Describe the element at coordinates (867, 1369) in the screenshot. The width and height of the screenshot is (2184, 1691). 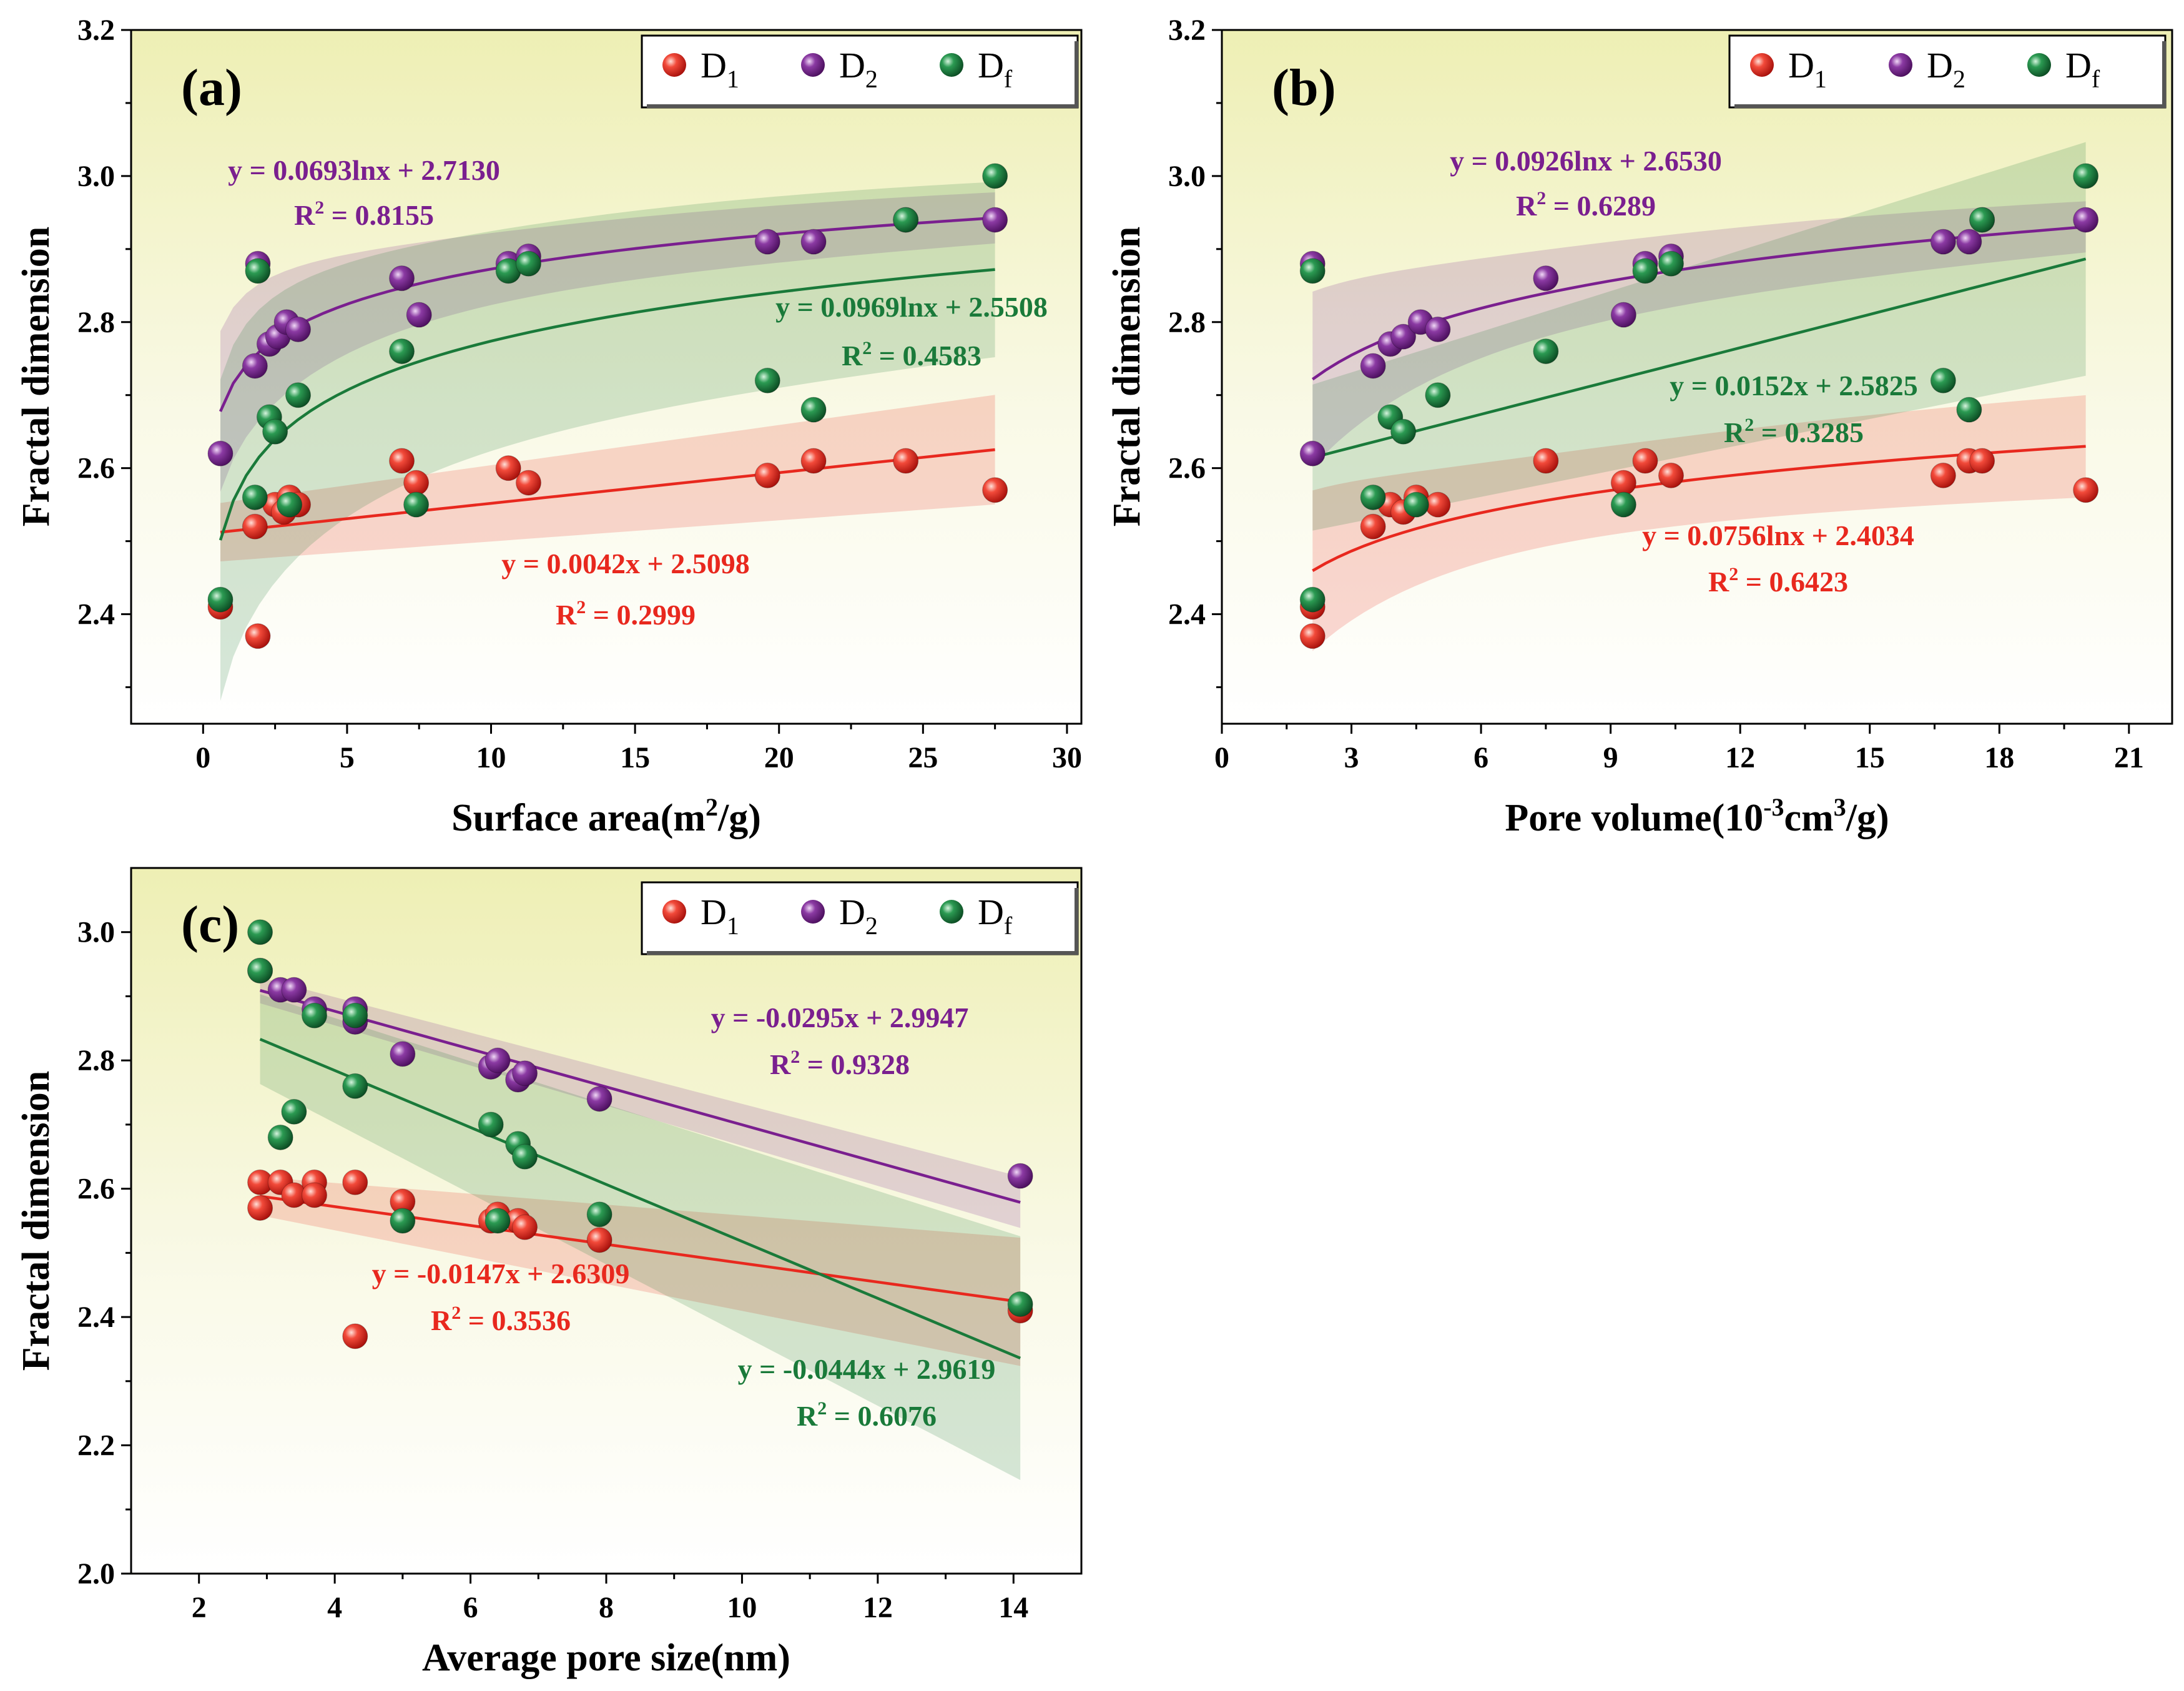
I see `fit-equation-Df: y = -0.0444x + 2.9619` at that location.